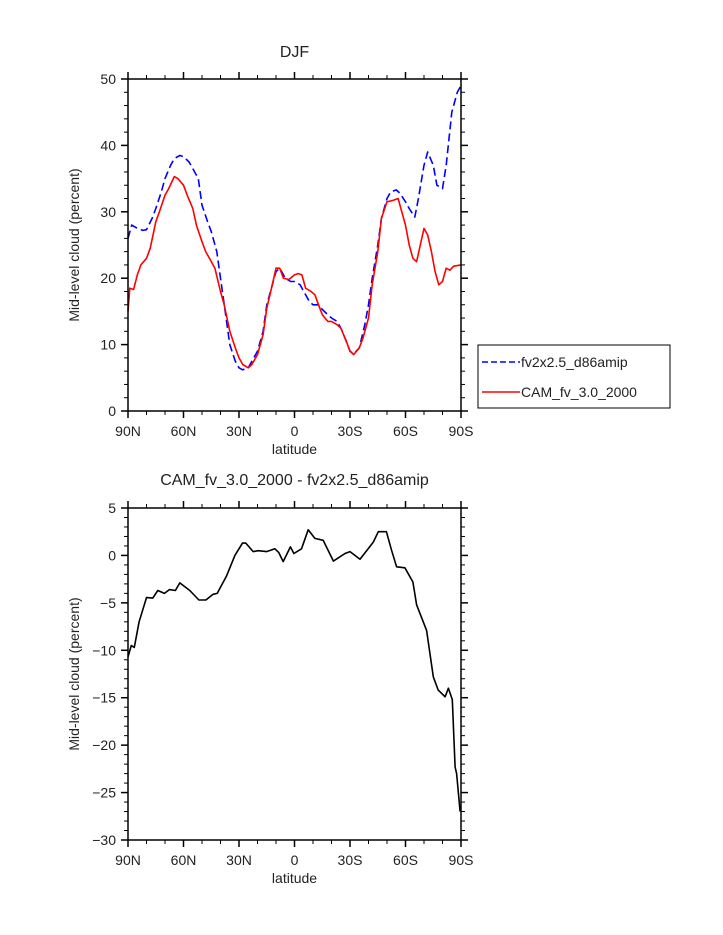 This screenshot has width=723, height=935. I want to click on series-line-fv2x2-5-d86amip, so click(294, 228).